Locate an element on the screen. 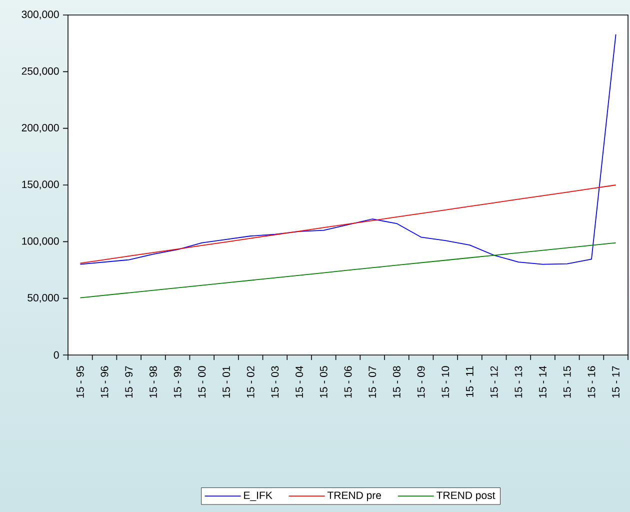 This screenshot has height=512, width=630. y-tick-label: 250,000 is located at coordinates (40, 71).